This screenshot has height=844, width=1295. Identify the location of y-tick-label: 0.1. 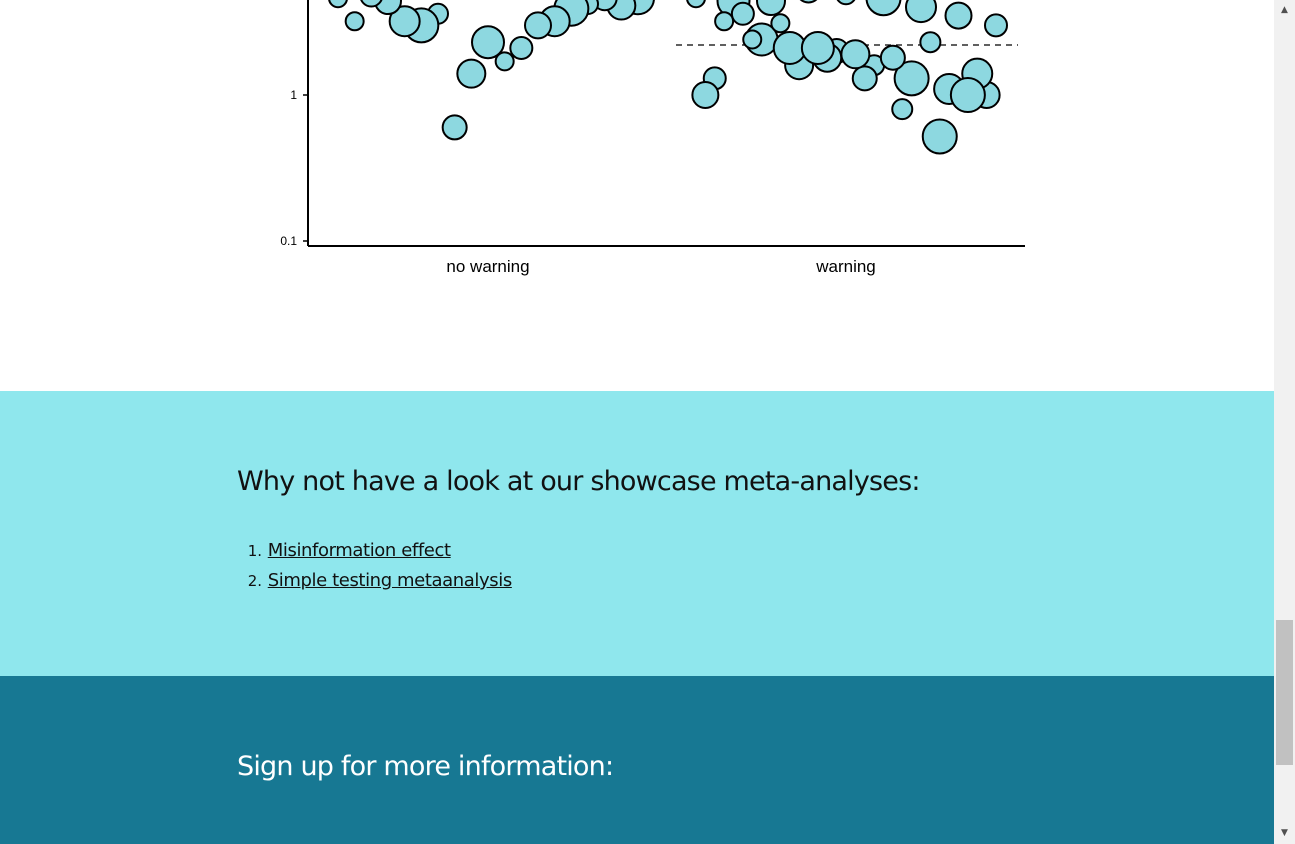
(288, 241).